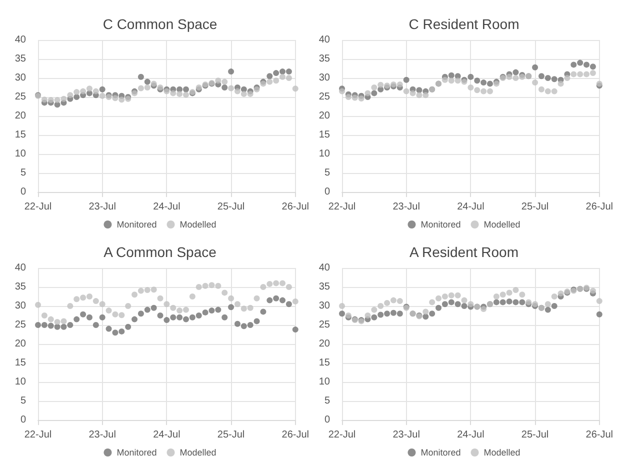 The height and width of the screenshot is (473, 624). Describe the element at coordinates (464, 24) in the screenshot. I see `chart-title: C Resident Room` at that location.